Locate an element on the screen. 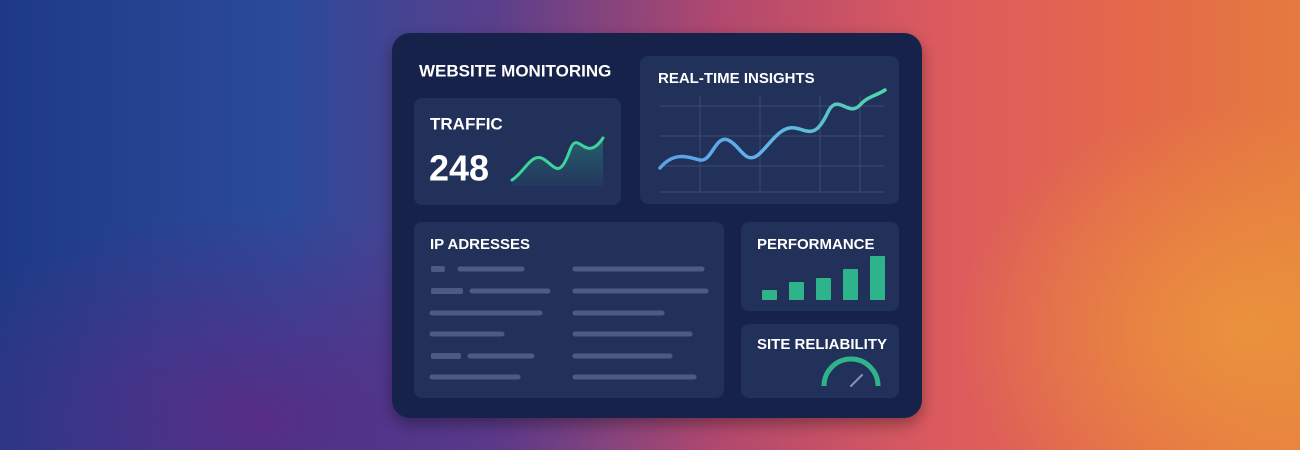 This screenshot has height=450, width=1300. traffic-title: TRAFFIC is located at coordinates (466, 123).